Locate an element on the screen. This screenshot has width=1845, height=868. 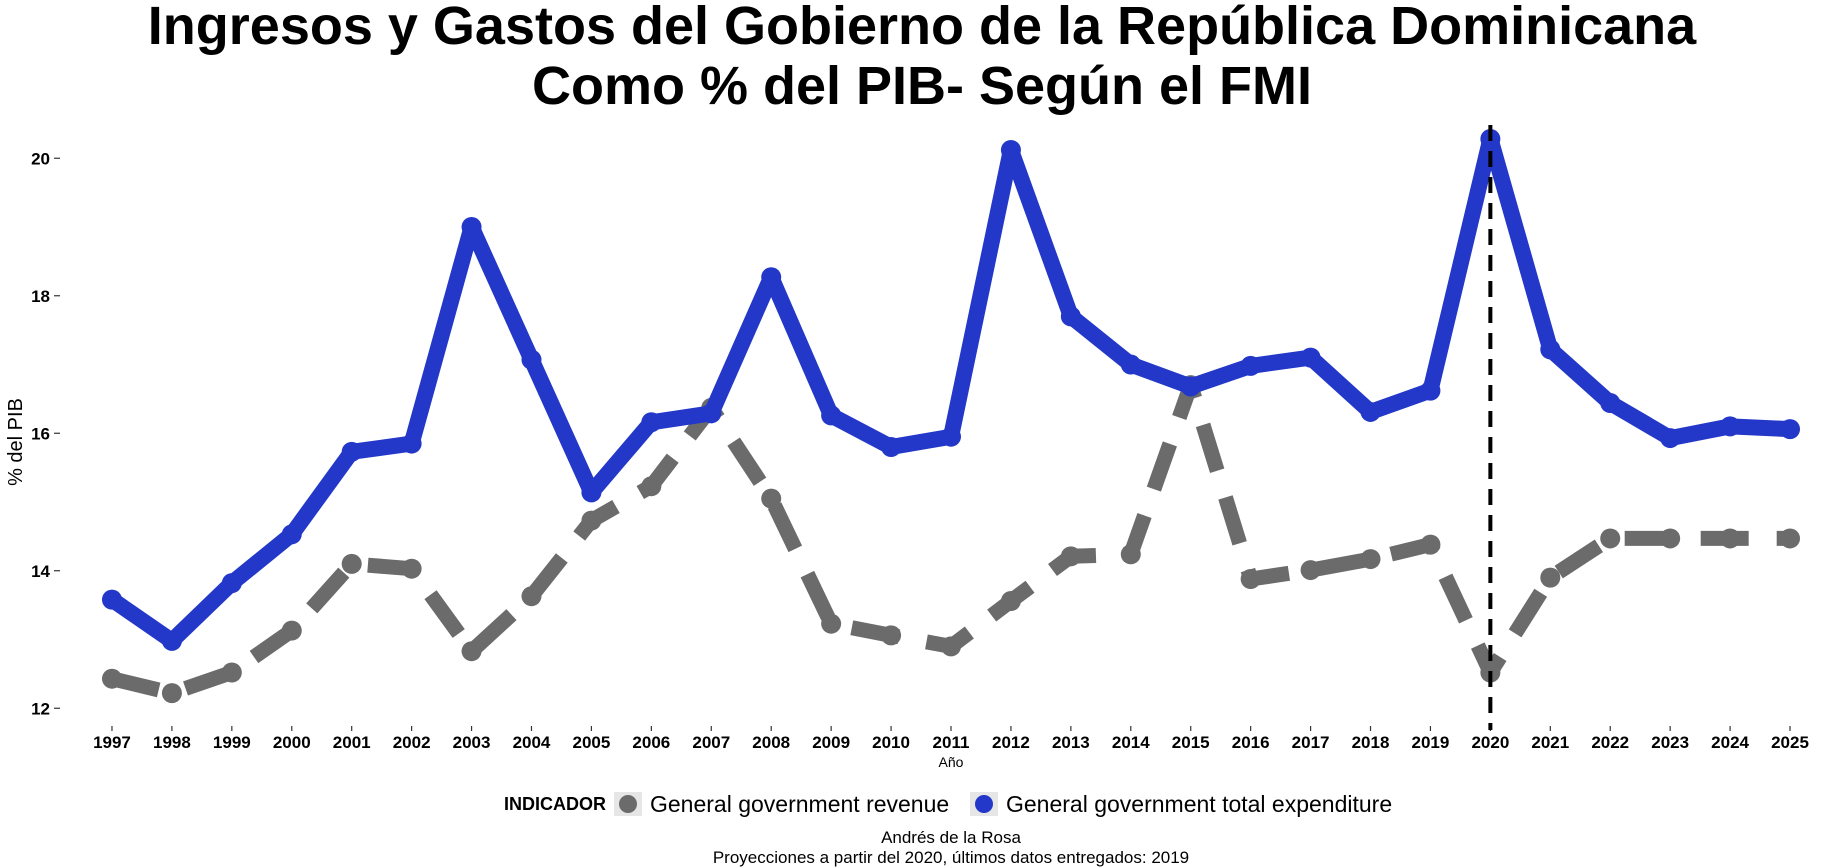
x-tick-label: 2006 is located at coordinates (651, 742).